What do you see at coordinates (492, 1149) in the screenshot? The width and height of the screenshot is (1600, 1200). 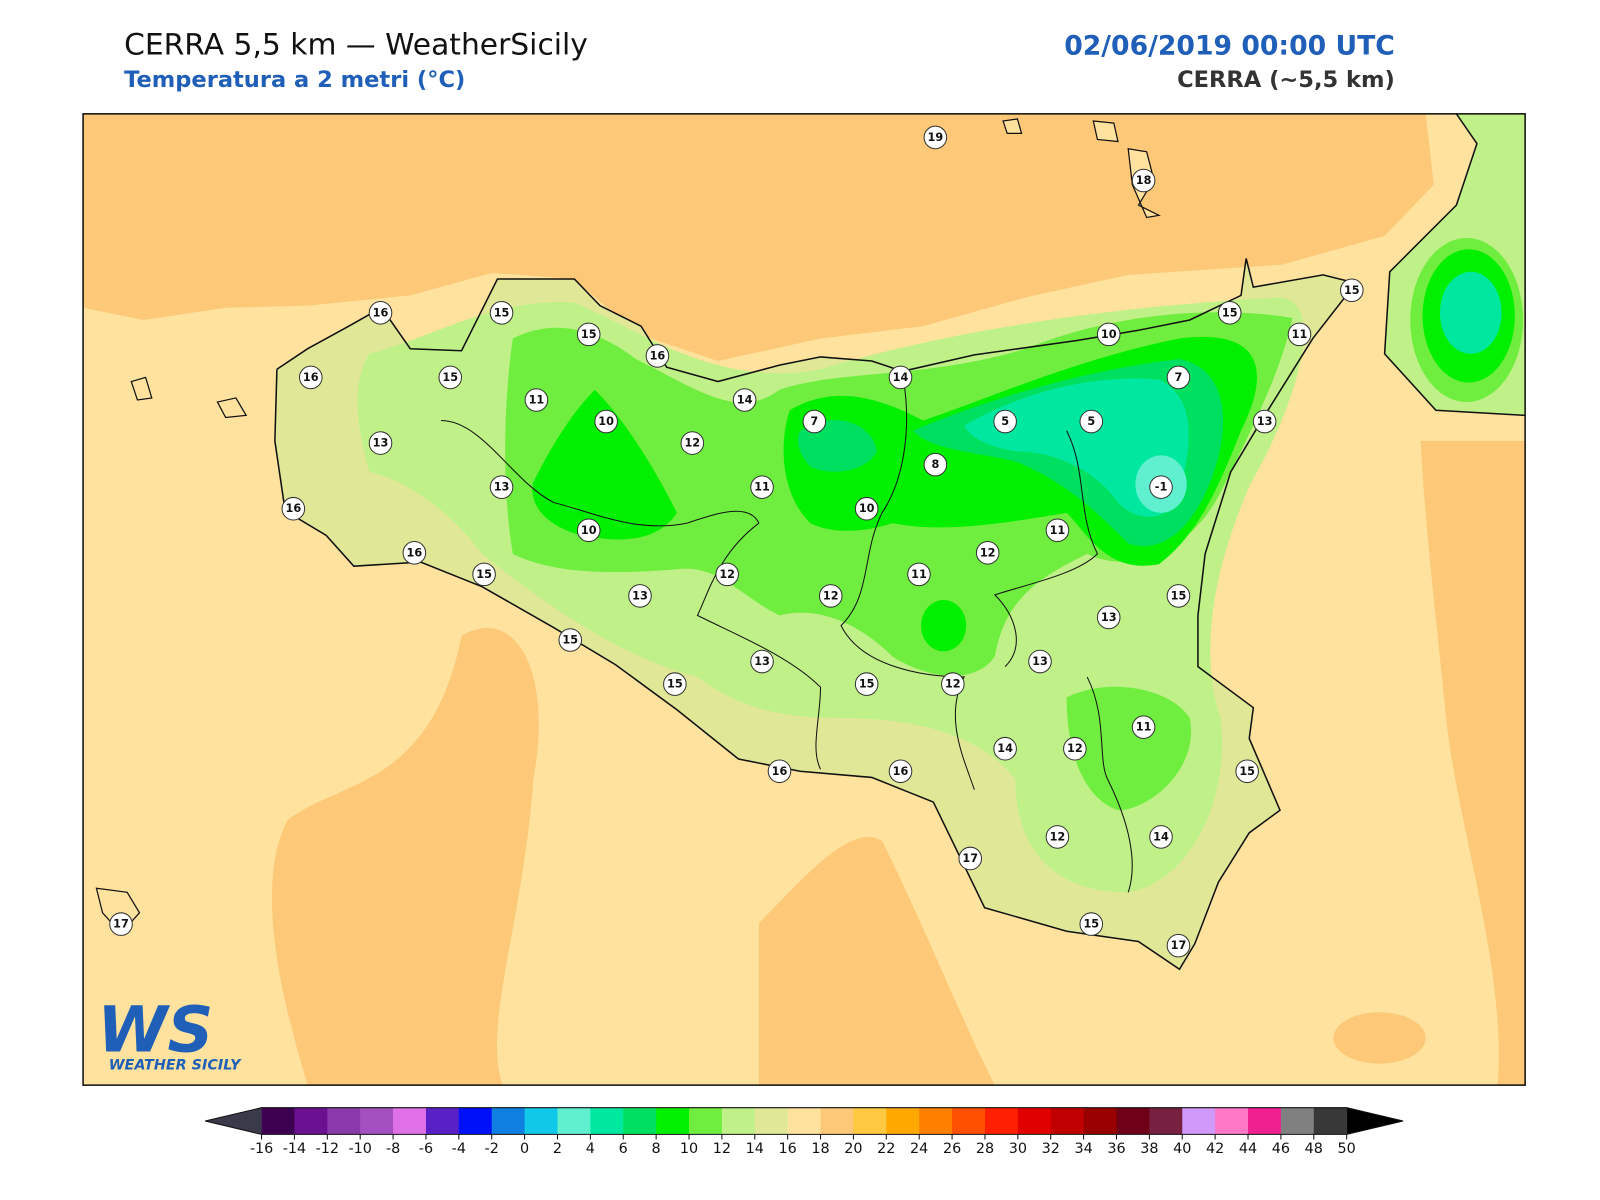 I see `colorbar-tick-label: -2` at bounding box center [492, 1149].